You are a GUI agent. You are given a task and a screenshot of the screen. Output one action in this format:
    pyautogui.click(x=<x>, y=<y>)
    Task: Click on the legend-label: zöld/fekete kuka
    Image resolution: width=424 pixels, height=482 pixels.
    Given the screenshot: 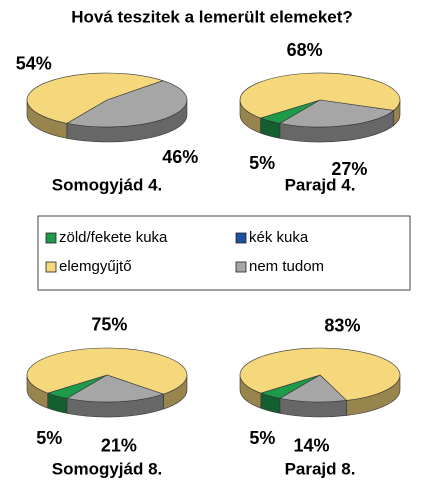 What is the action you would take?
    pyautogui.click(x=113, y=237)
    